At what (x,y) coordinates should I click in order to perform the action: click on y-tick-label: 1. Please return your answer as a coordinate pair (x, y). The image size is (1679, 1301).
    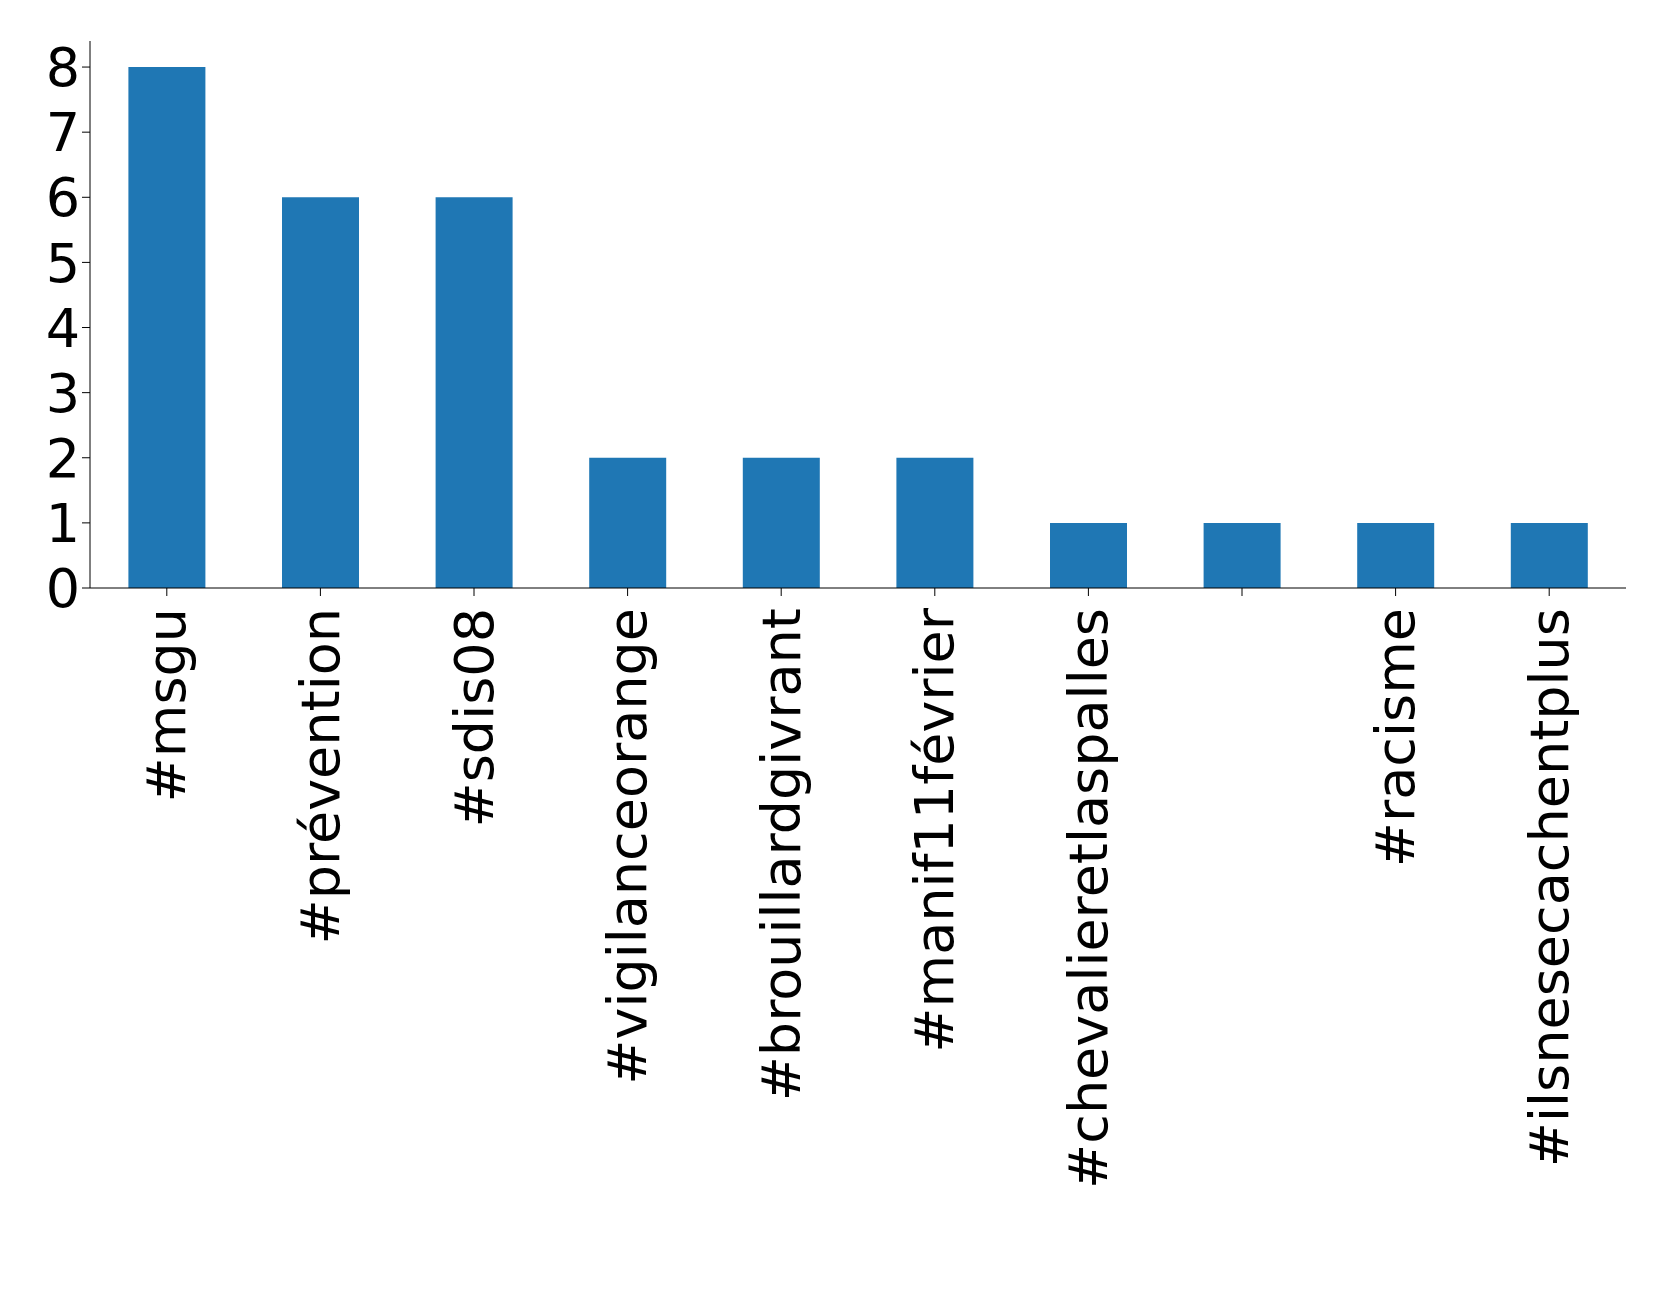
    Looking at the image, I should click on (62, 524).